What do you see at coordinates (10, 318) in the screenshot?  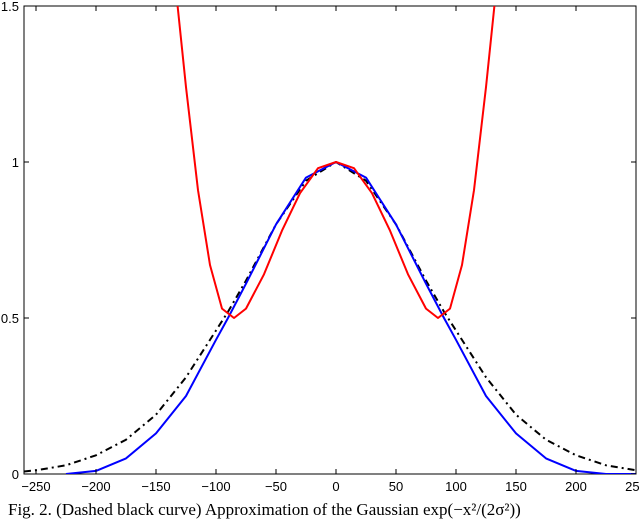 I see `y-tick-label: 0.5` at bounding box center [10, 318].